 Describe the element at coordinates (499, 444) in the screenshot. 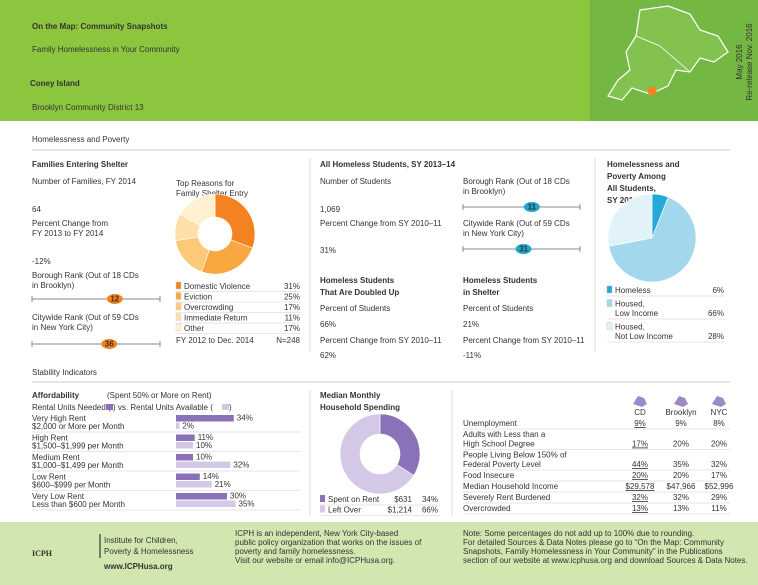

I see `row-label: High School Degree` at that location.